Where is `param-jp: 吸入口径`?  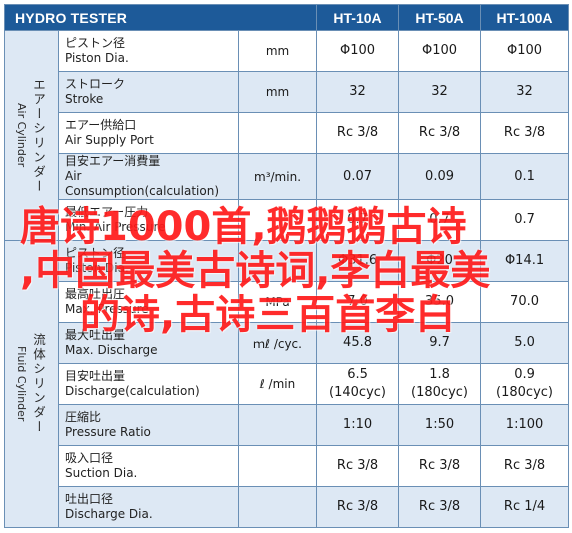 param-jp: 吸入口径 is located at coordinates (89, 458).